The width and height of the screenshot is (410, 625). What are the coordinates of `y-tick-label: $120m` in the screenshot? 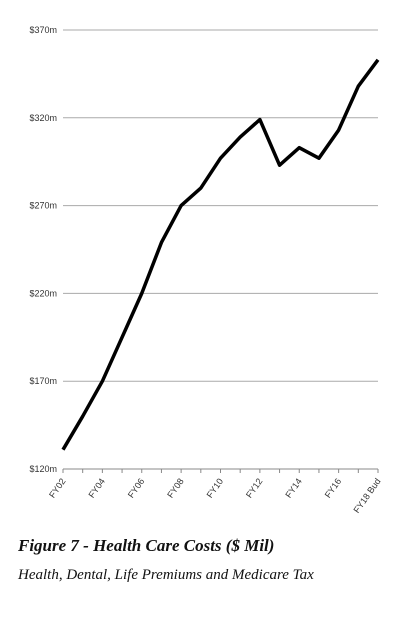 It's located at (43, 469).